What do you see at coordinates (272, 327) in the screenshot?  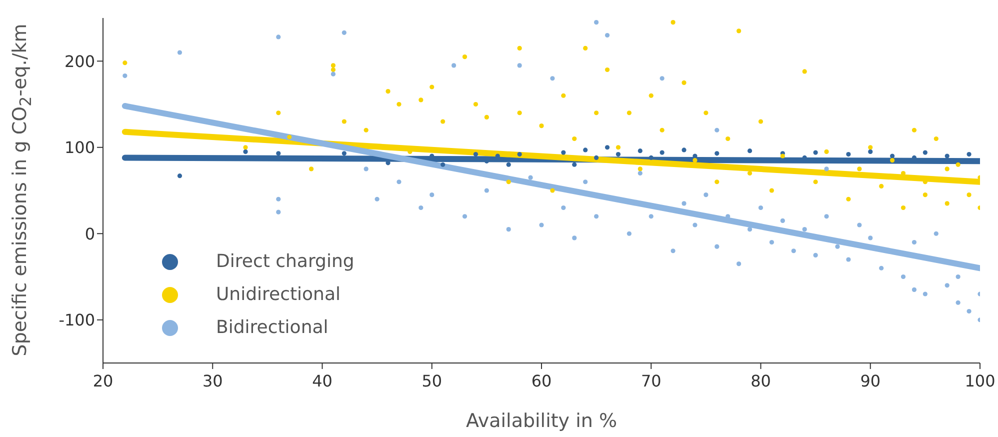 I see `legend-label: Bidirectional` at bounding box center [272, 327].